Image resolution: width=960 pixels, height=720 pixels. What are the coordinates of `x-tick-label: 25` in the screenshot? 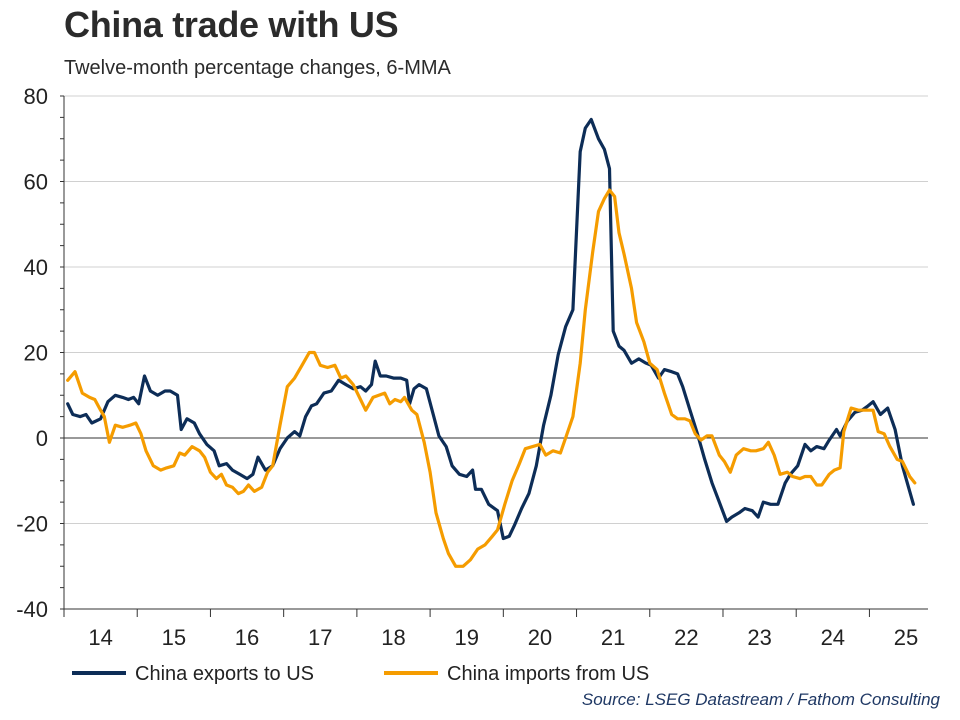 It's located at (906, 637).